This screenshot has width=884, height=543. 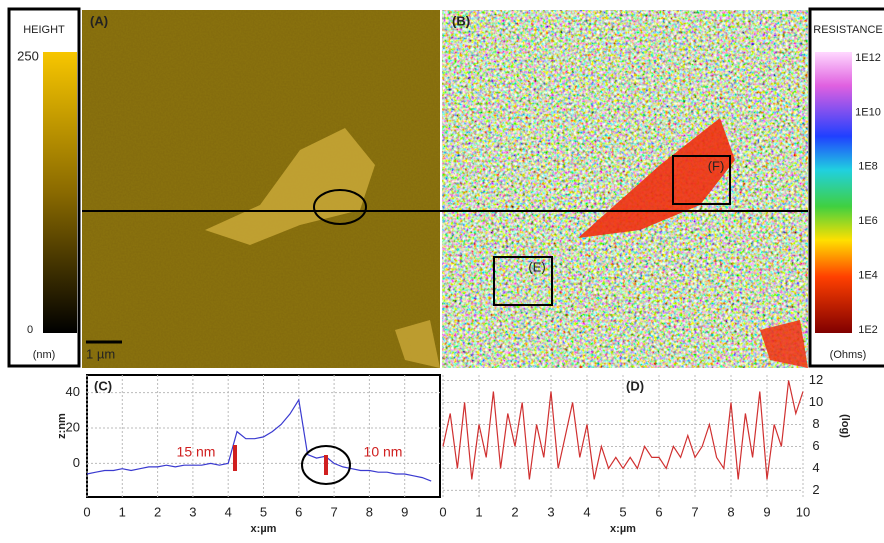 I want to click on height-unit: (nm), so click(x=44, y=355).